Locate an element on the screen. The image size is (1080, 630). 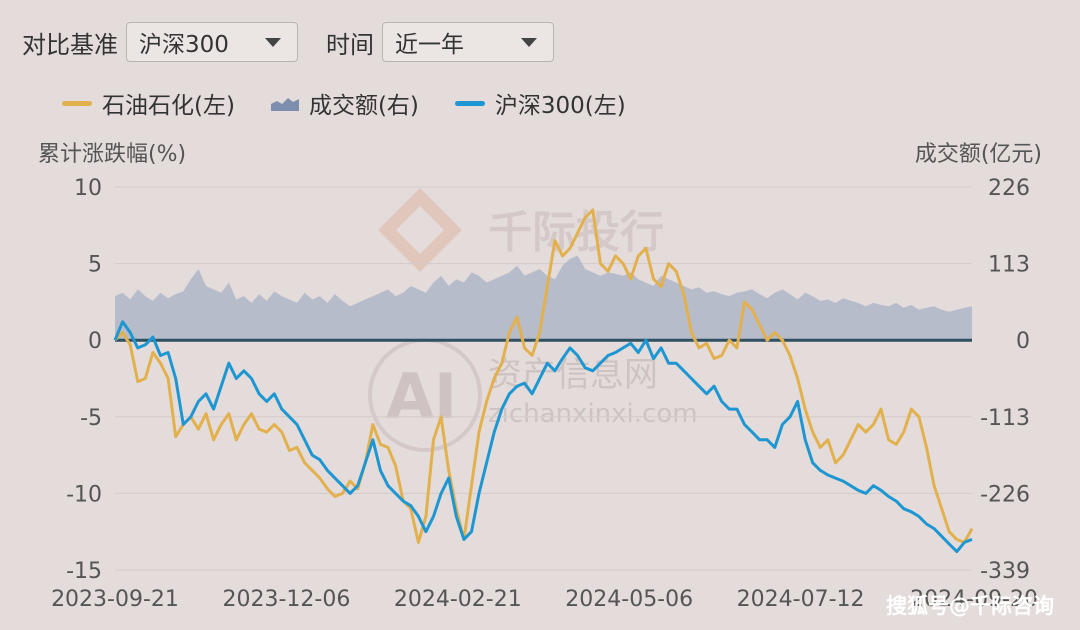
benchmark-select: 沪深300 is located at coordinates (212, 42).